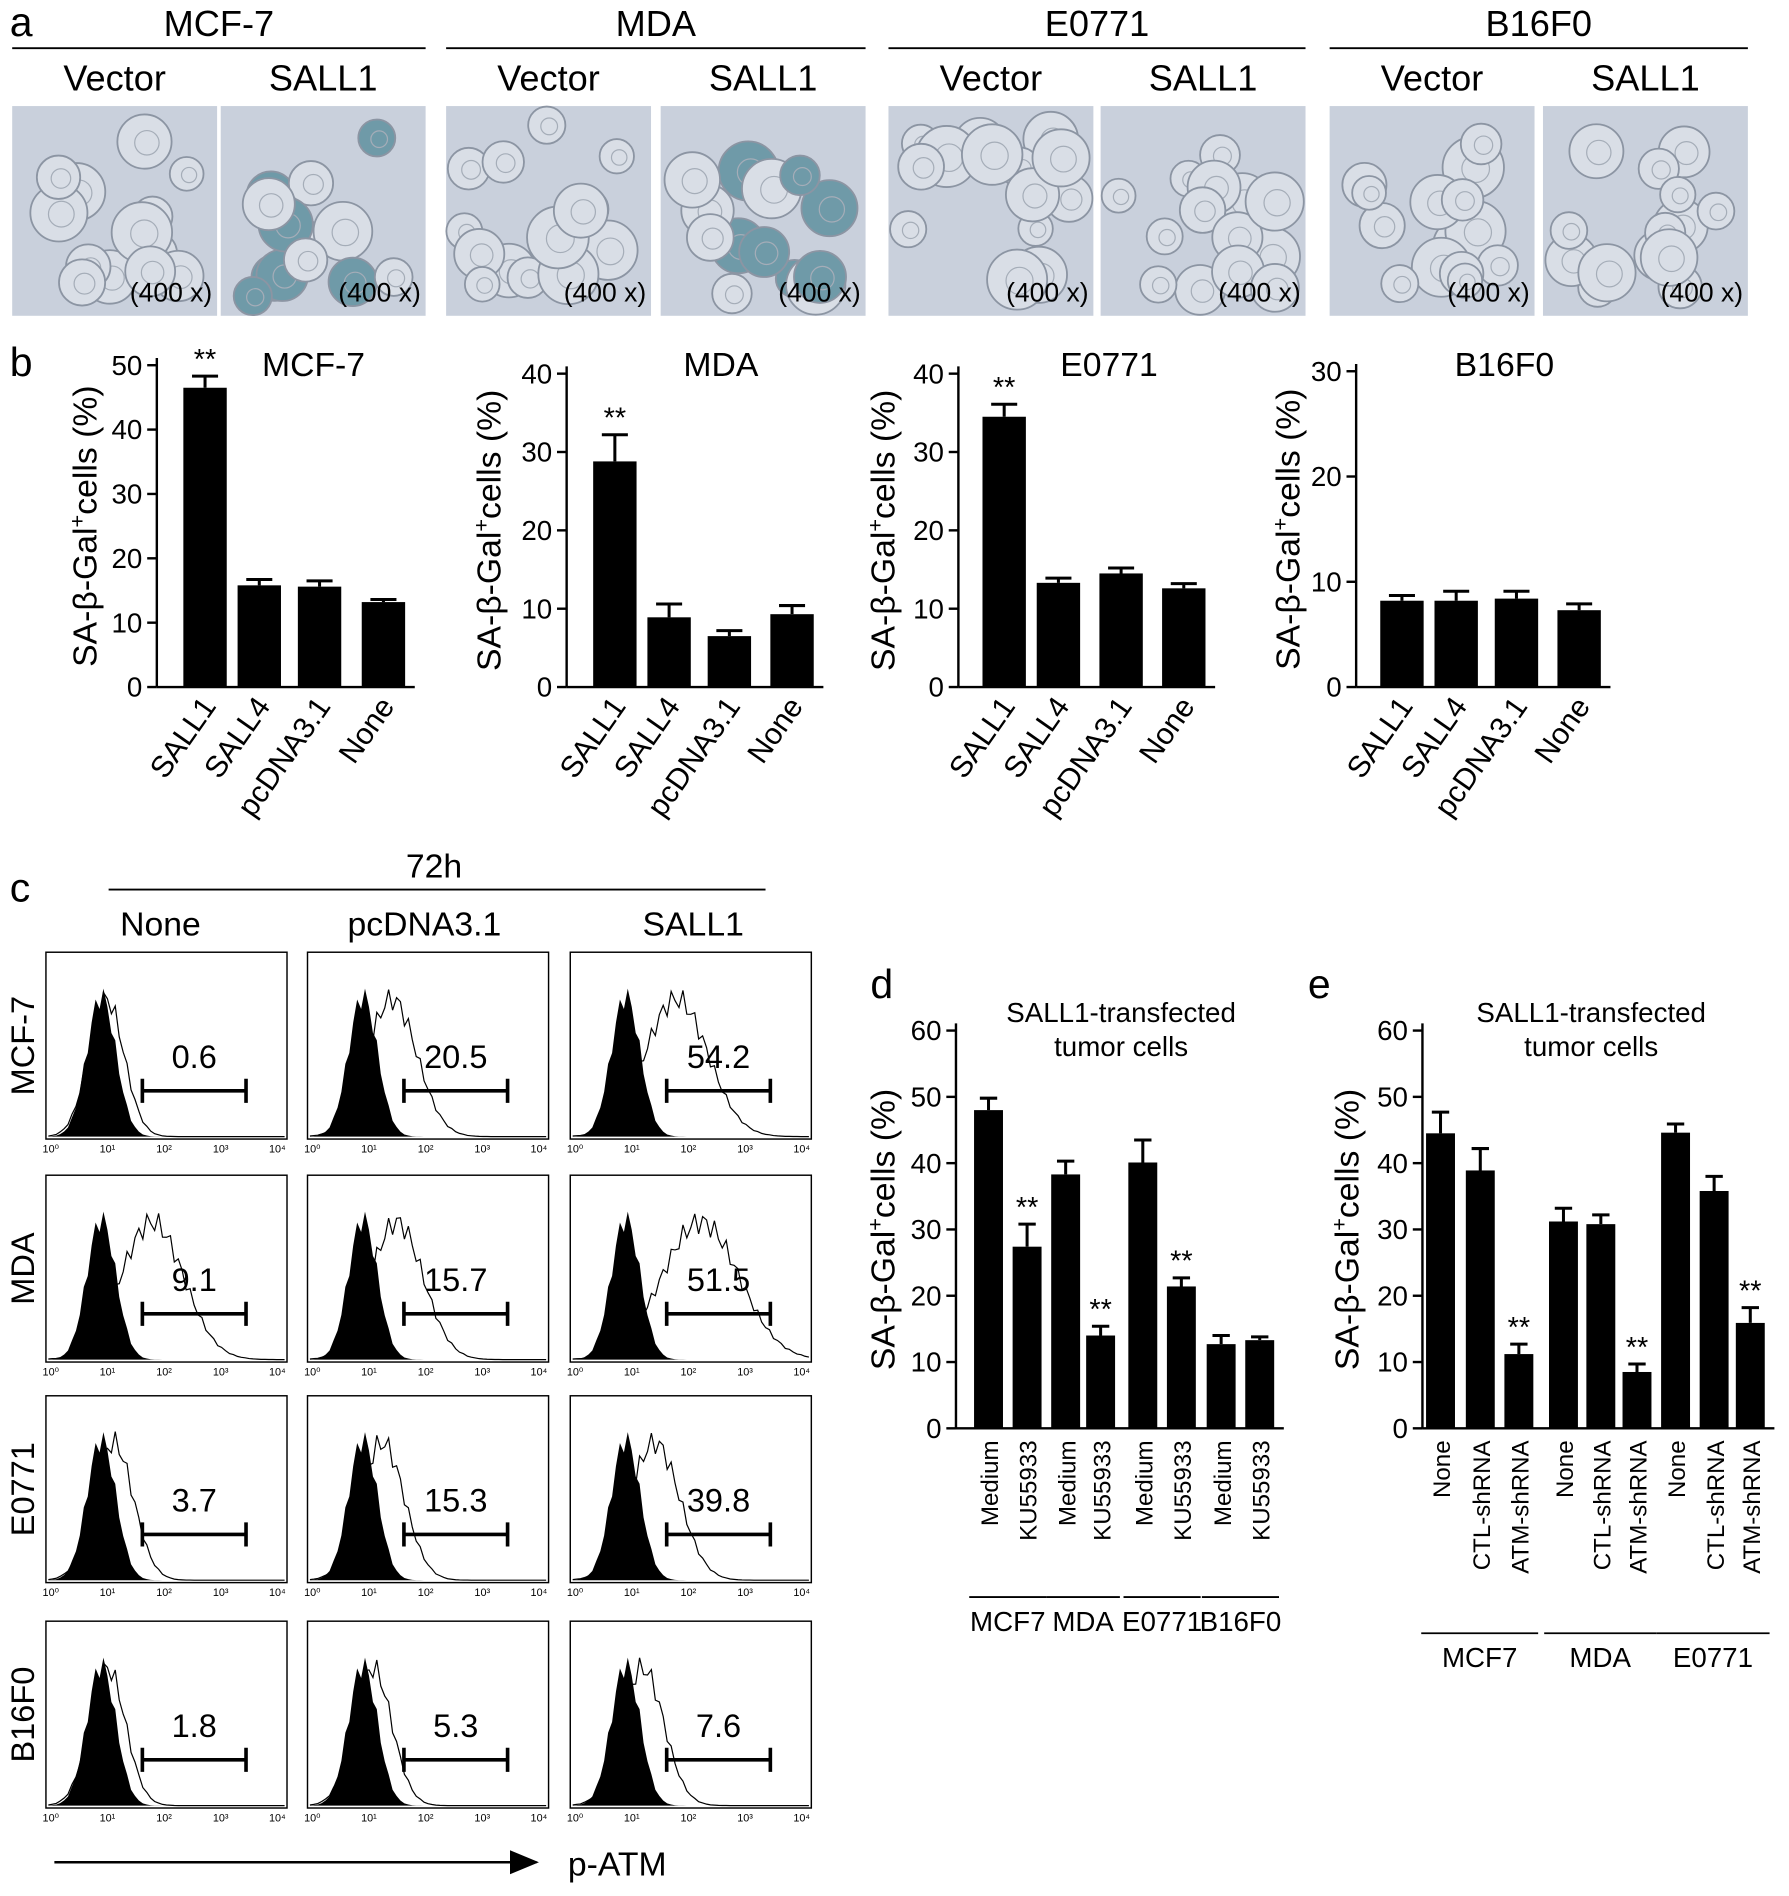  I want to click on chart-title: SALL1-transfected, so click(1591, 1012).